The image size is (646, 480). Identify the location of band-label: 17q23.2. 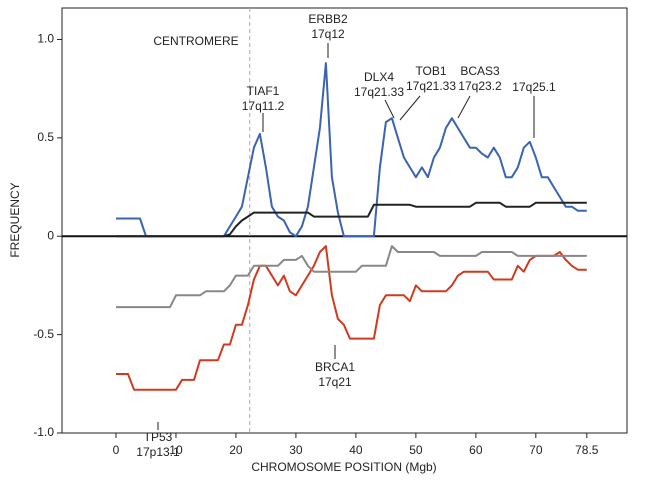
(480, 86).